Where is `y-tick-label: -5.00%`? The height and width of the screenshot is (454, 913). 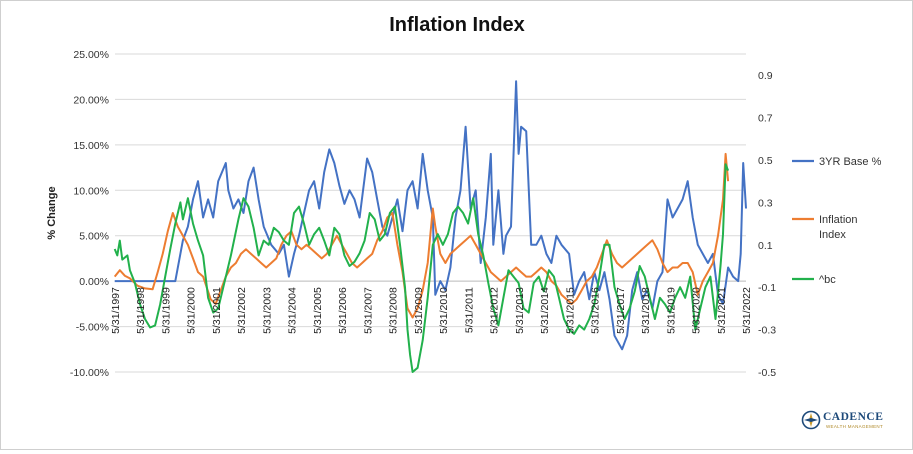 y-tick-label: -5.00% is located at coordinates (92, 328).